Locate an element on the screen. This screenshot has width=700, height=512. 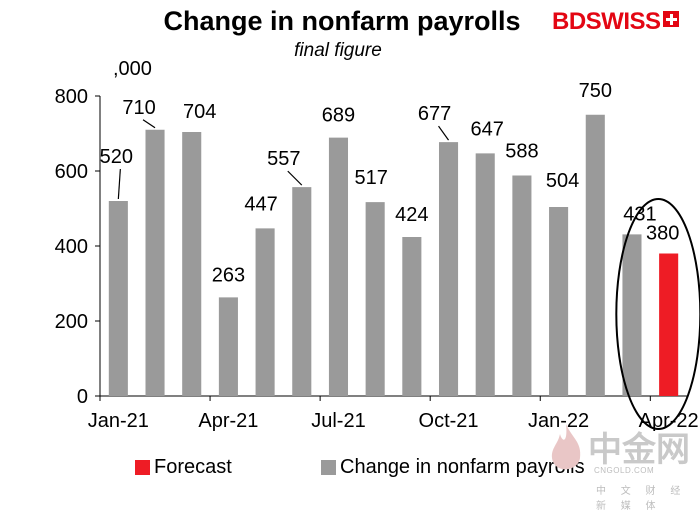
legend-item-forecast: Forecast is located at coordinates (183, 467).